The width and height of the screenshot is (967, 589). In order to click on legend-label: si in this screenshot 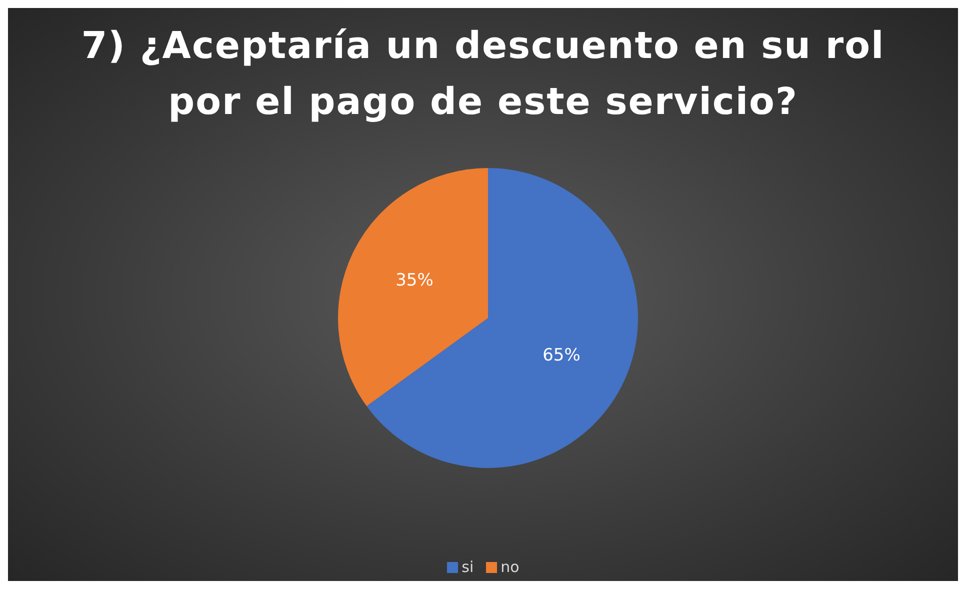, I will do `click(468, 567)`.